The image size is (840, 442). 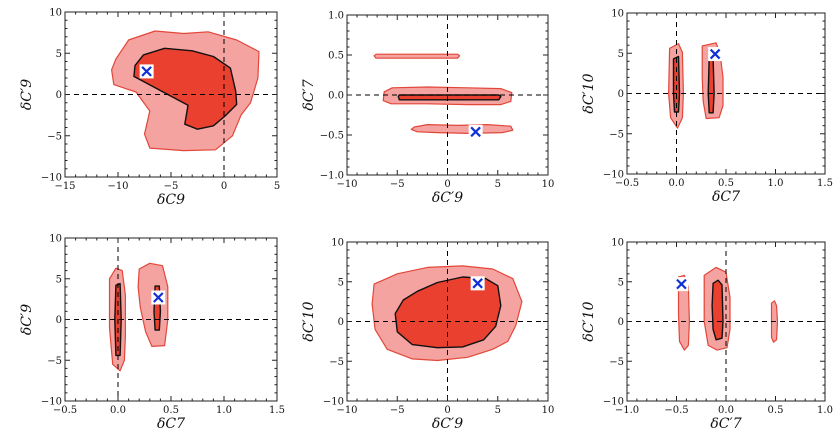 I want to click on panel-2-y-tick: 0.0, so click(x=336, y=96).